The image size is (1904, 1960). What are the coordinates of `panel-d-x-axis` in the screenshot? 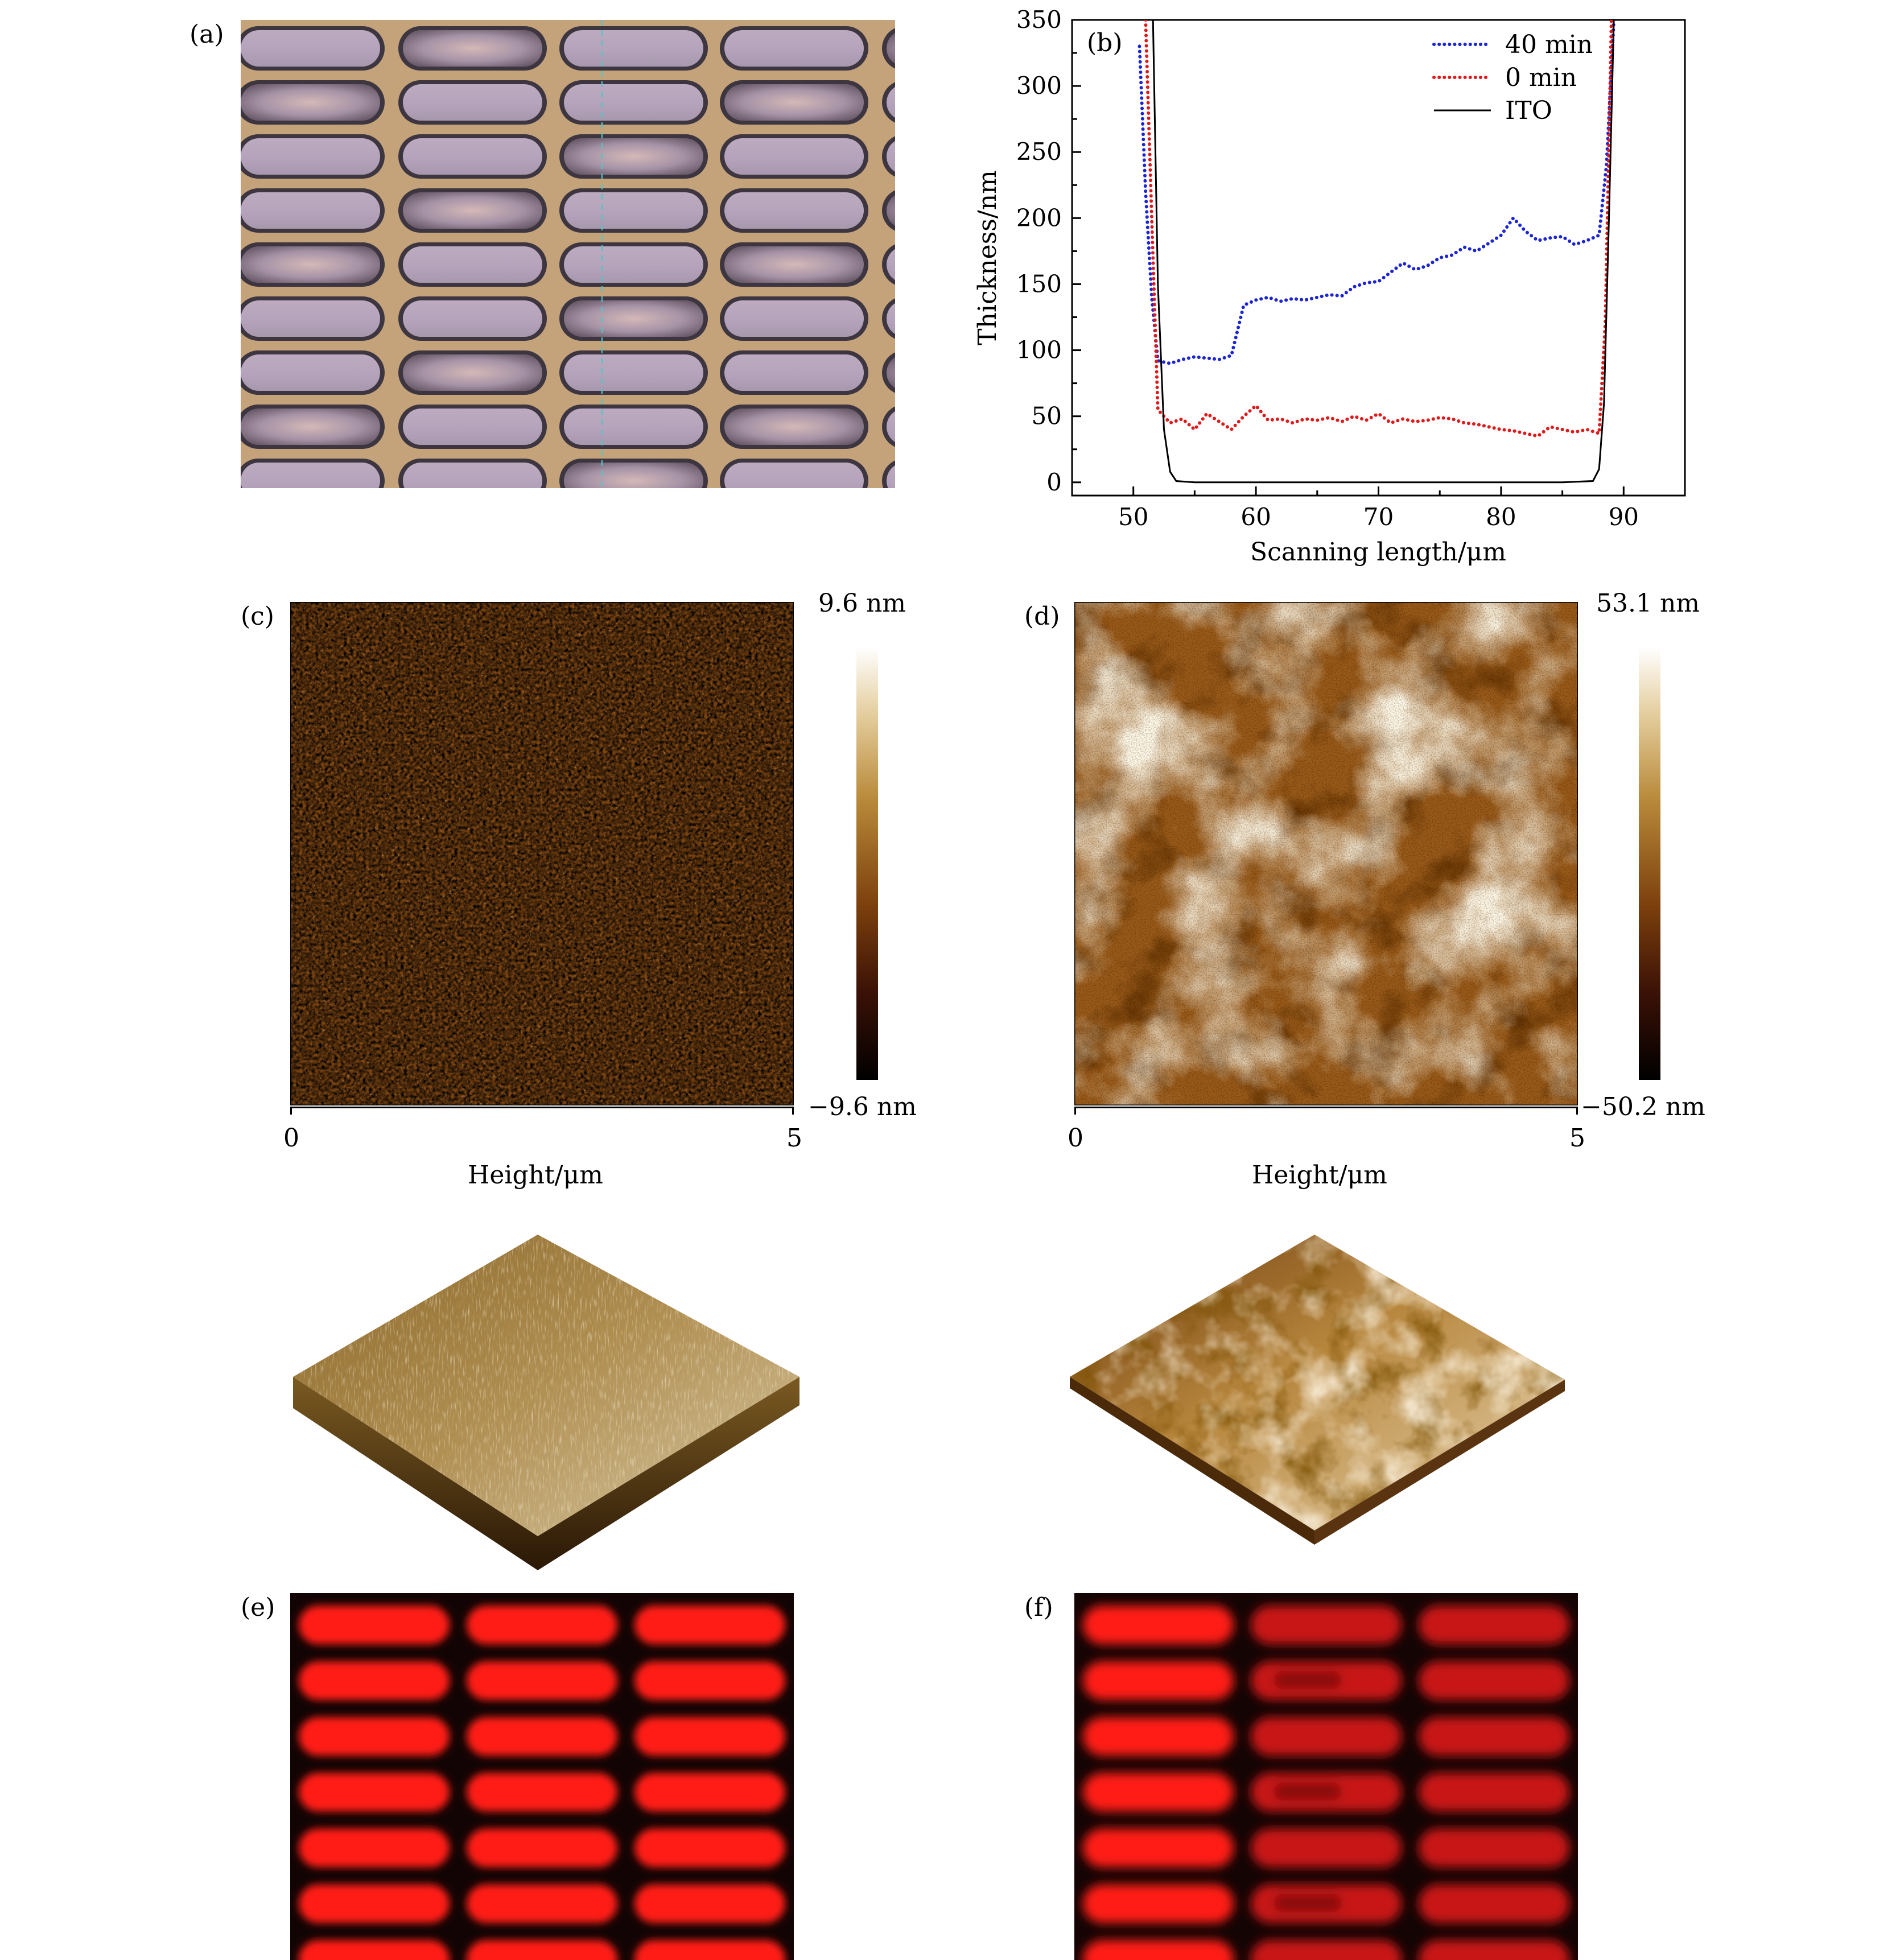 It's located at (1326, 1107).